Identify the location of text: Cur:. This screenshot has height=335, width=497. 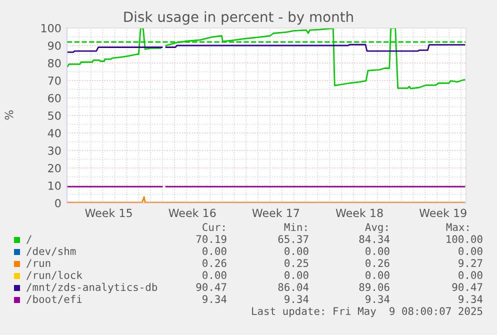
(213, 227).